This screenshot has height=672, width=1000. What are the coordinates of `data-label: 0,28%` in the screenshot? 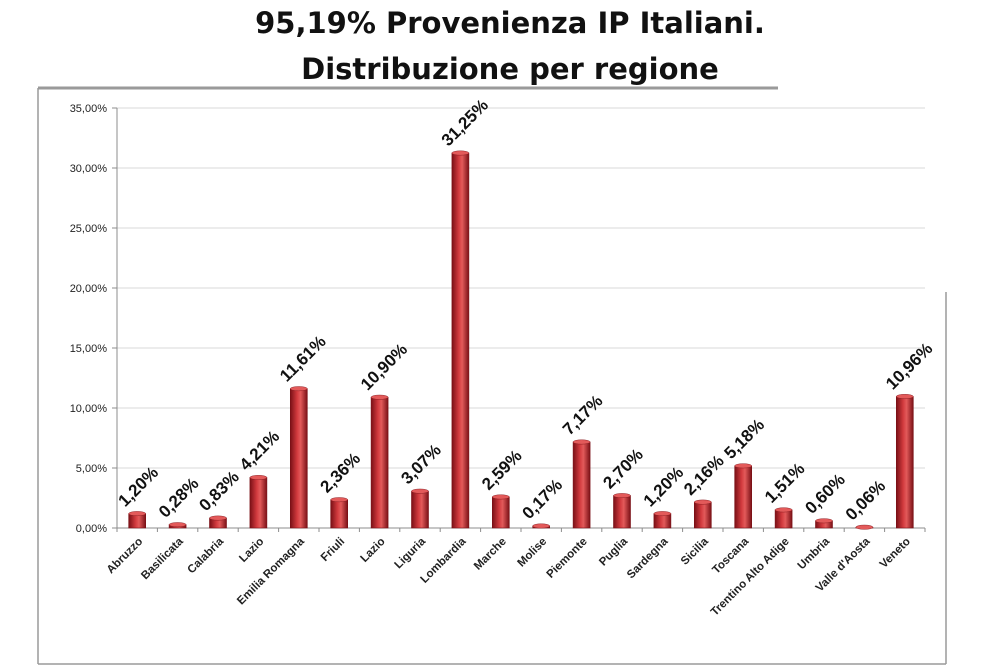 It's located at (179, 498).